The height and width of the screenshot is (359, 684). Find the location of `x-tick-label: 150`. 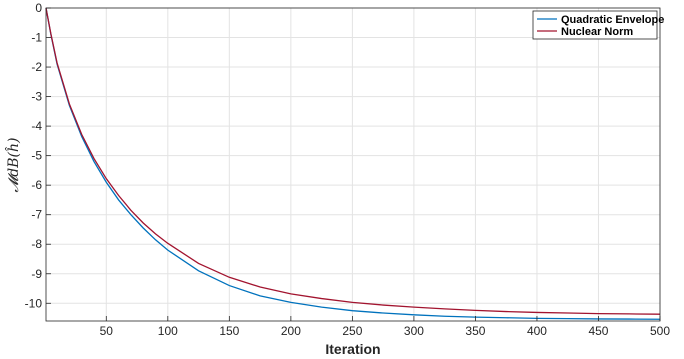

x-tick-label: 150 is located at coordinates (229, 331).